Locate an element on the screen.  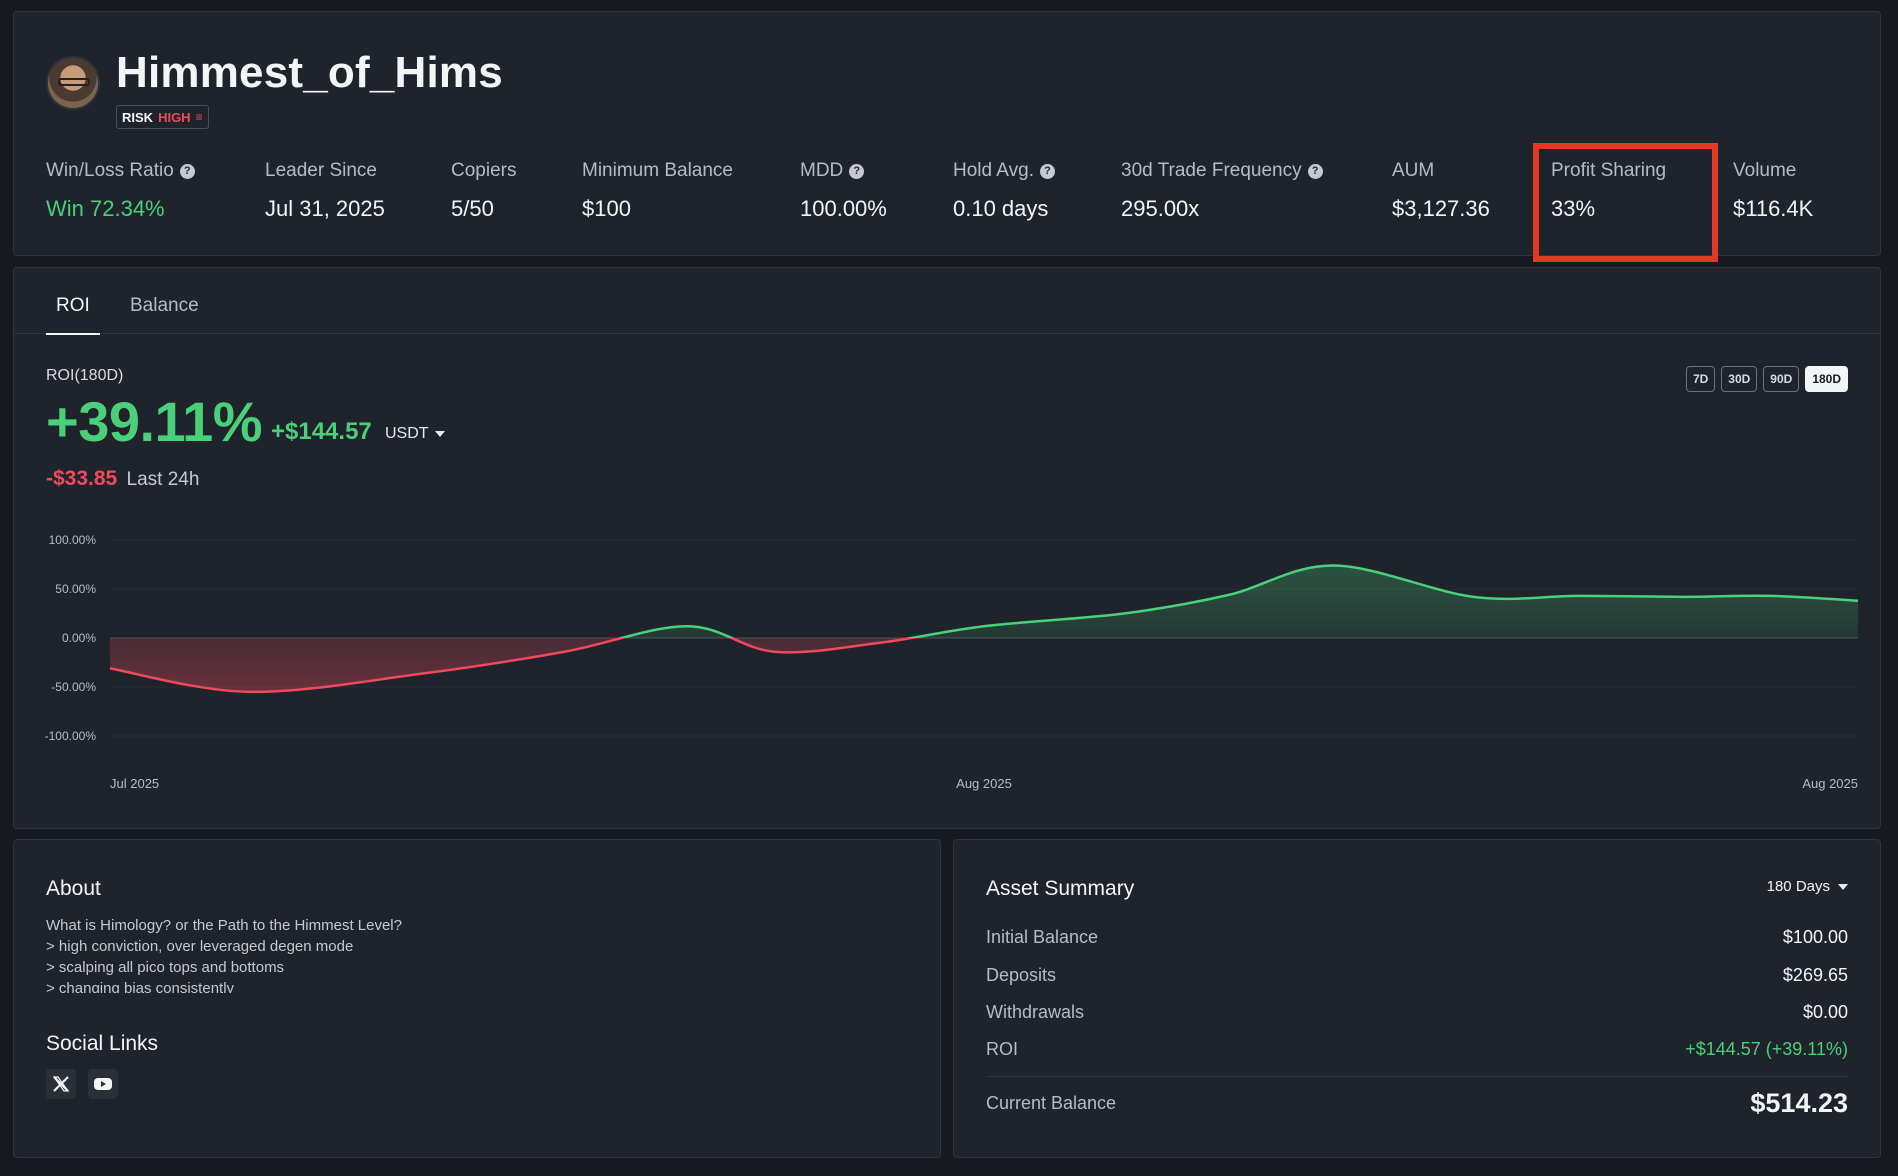
asset-value: $100.00 is located at coordinates (1815, 937).